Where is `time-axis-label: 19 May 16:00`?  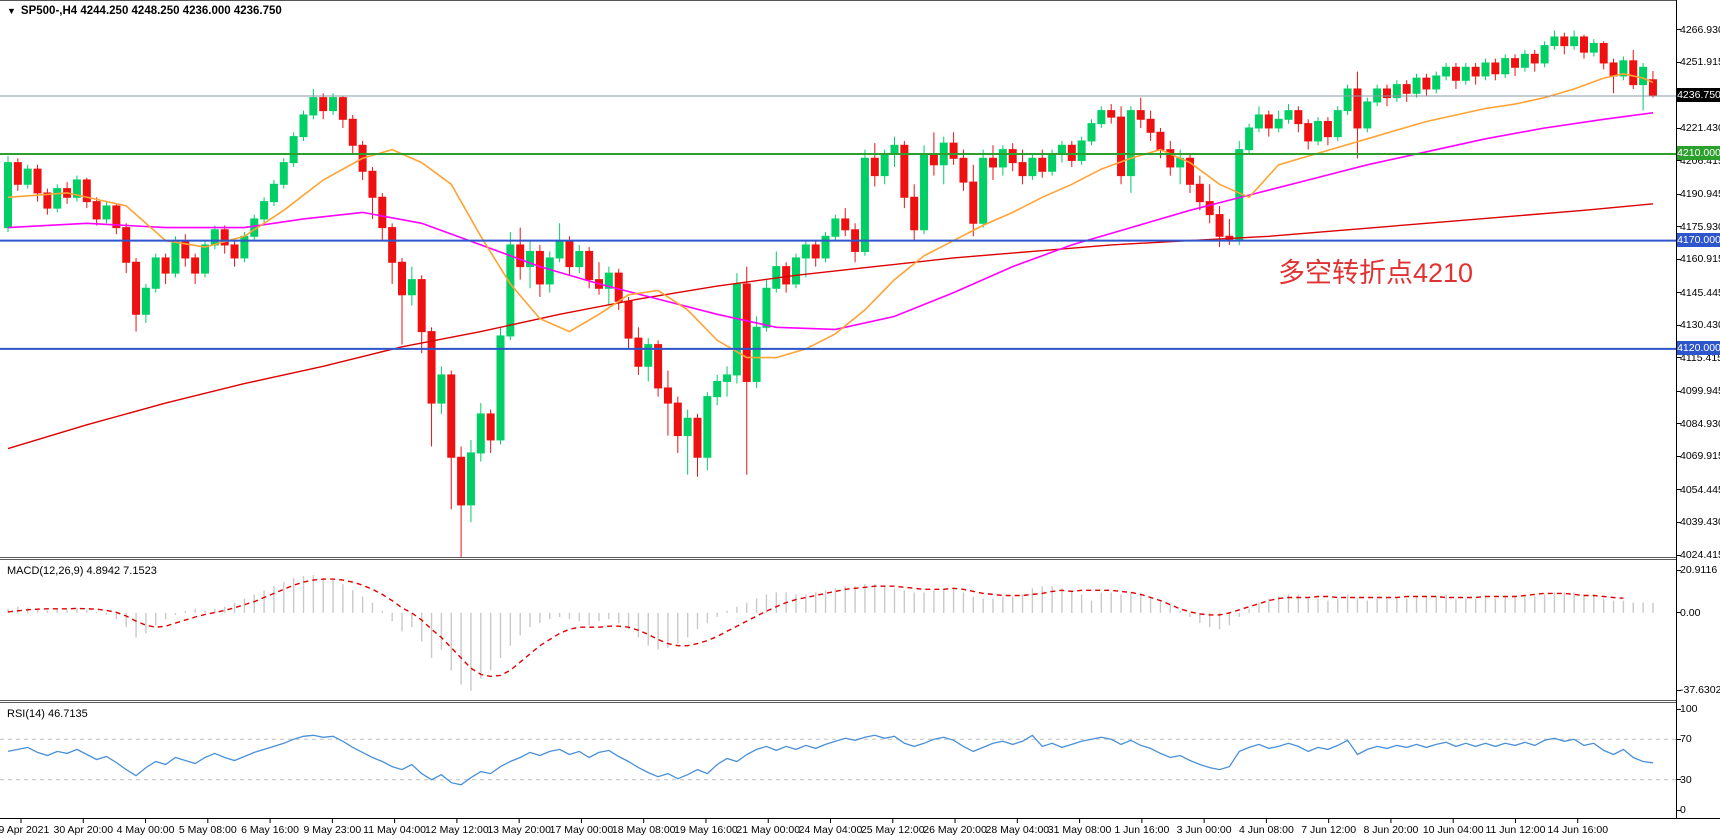 time-axis-label: 19 May 16:00 is located at coordinates (706, 830).